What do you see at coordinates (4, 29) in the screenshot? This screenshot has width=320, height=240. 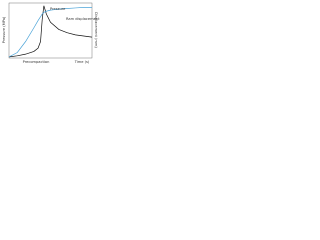 I see `y-axis-label: Pressure (MPa)` at bounding box center [4, 29].